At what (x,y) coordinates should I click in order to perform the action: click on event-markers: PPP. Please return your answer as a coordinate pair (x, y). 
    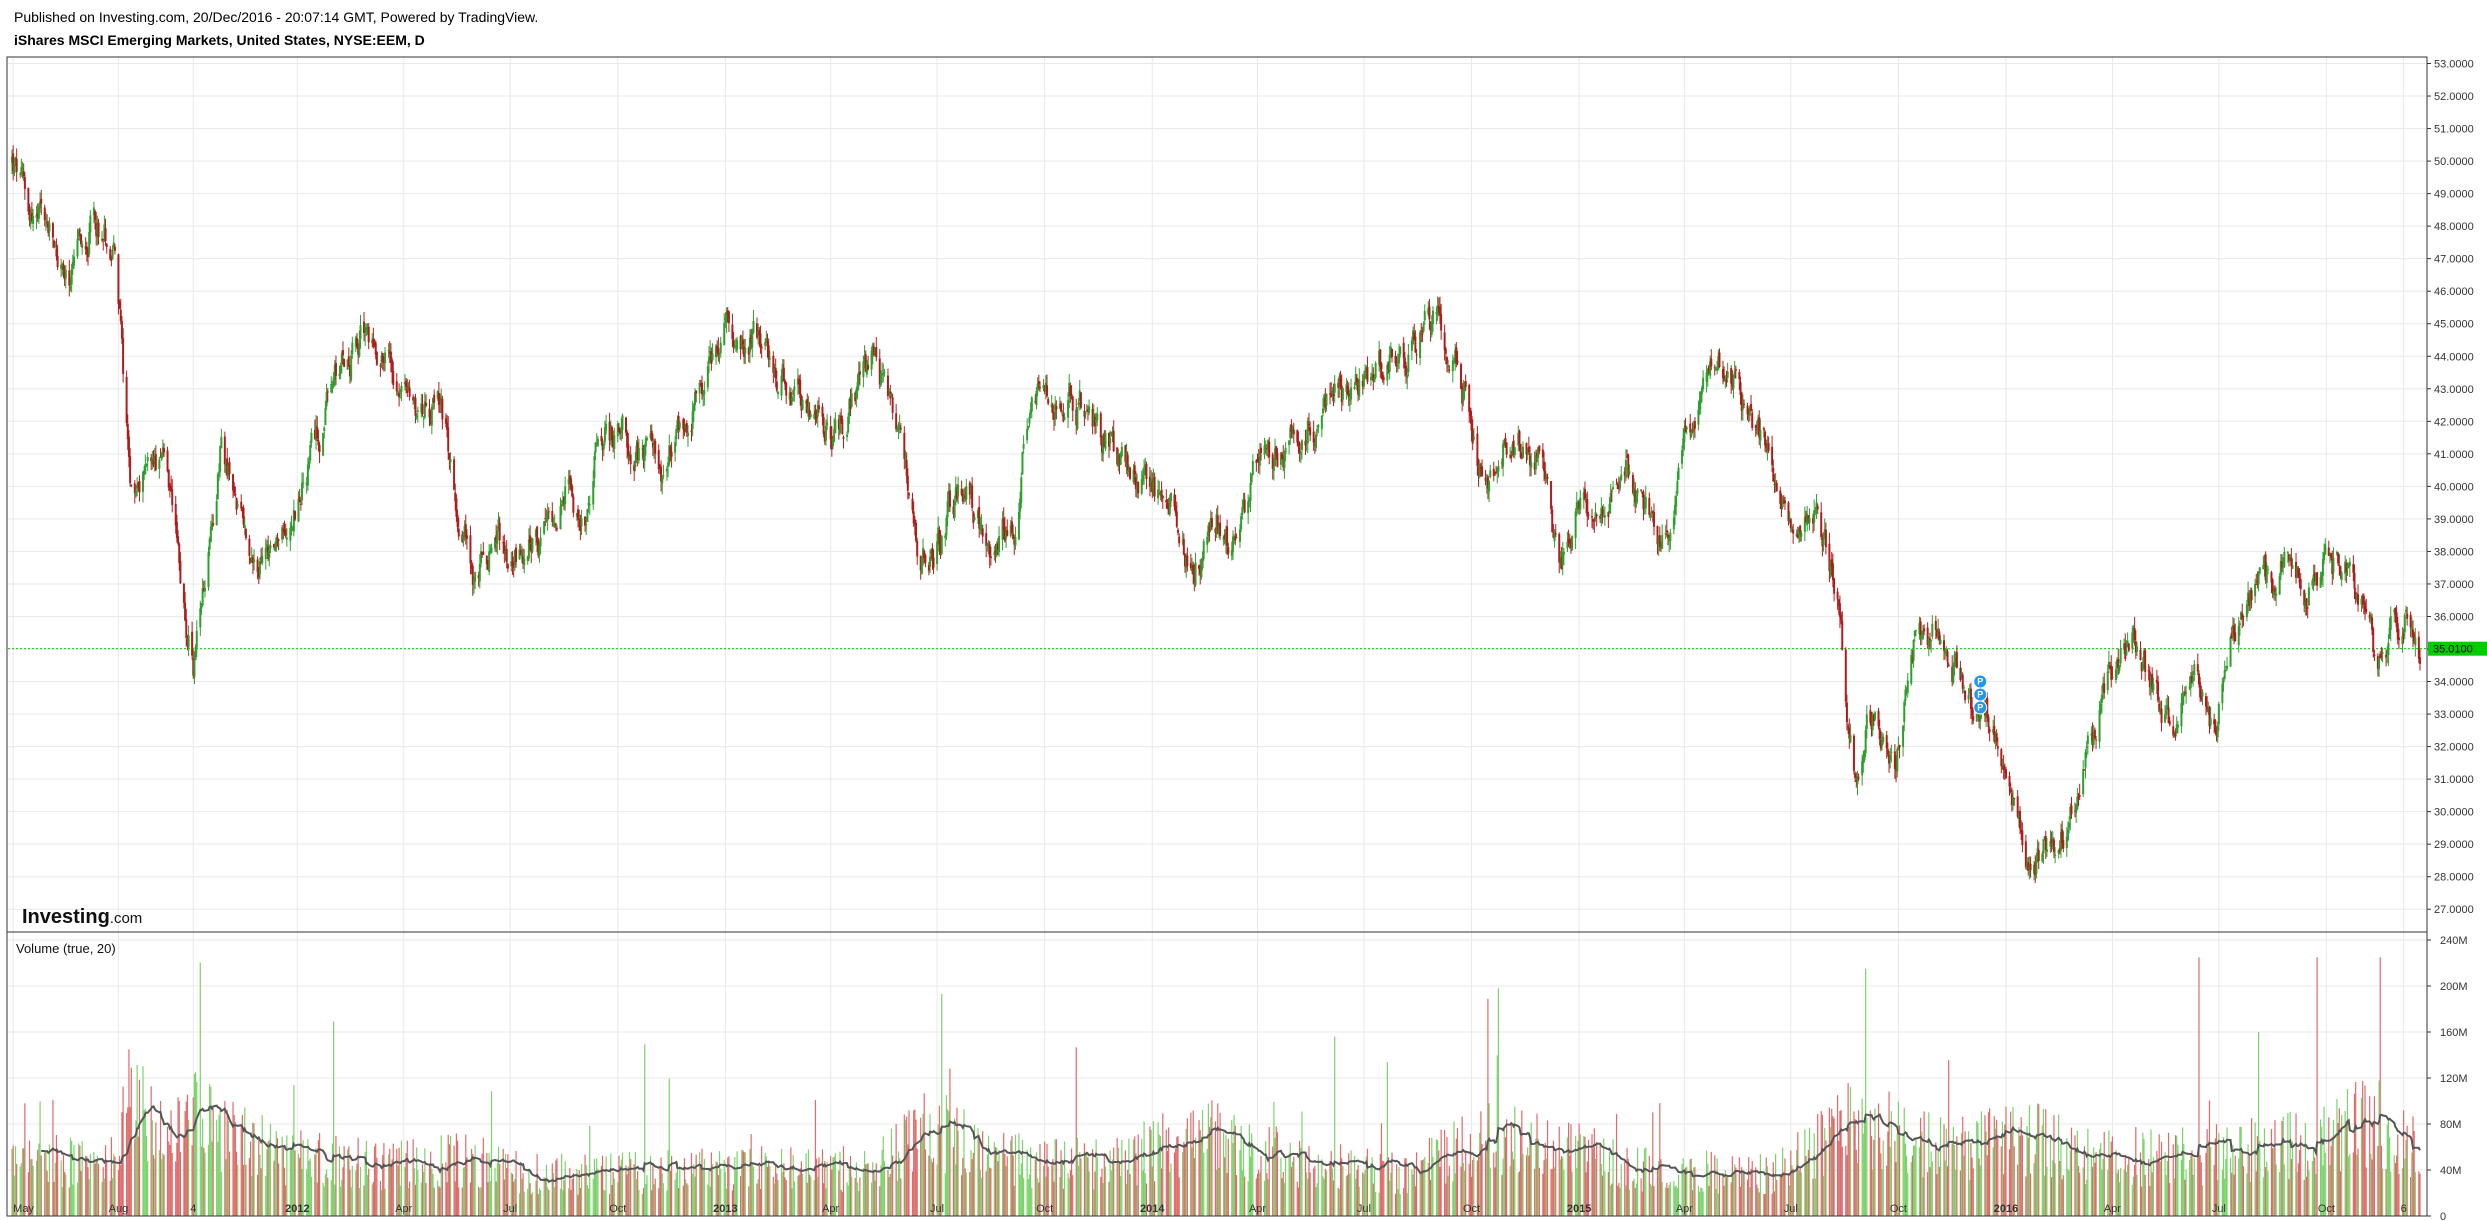
    Looking at the image, I should click on (1980, 694).